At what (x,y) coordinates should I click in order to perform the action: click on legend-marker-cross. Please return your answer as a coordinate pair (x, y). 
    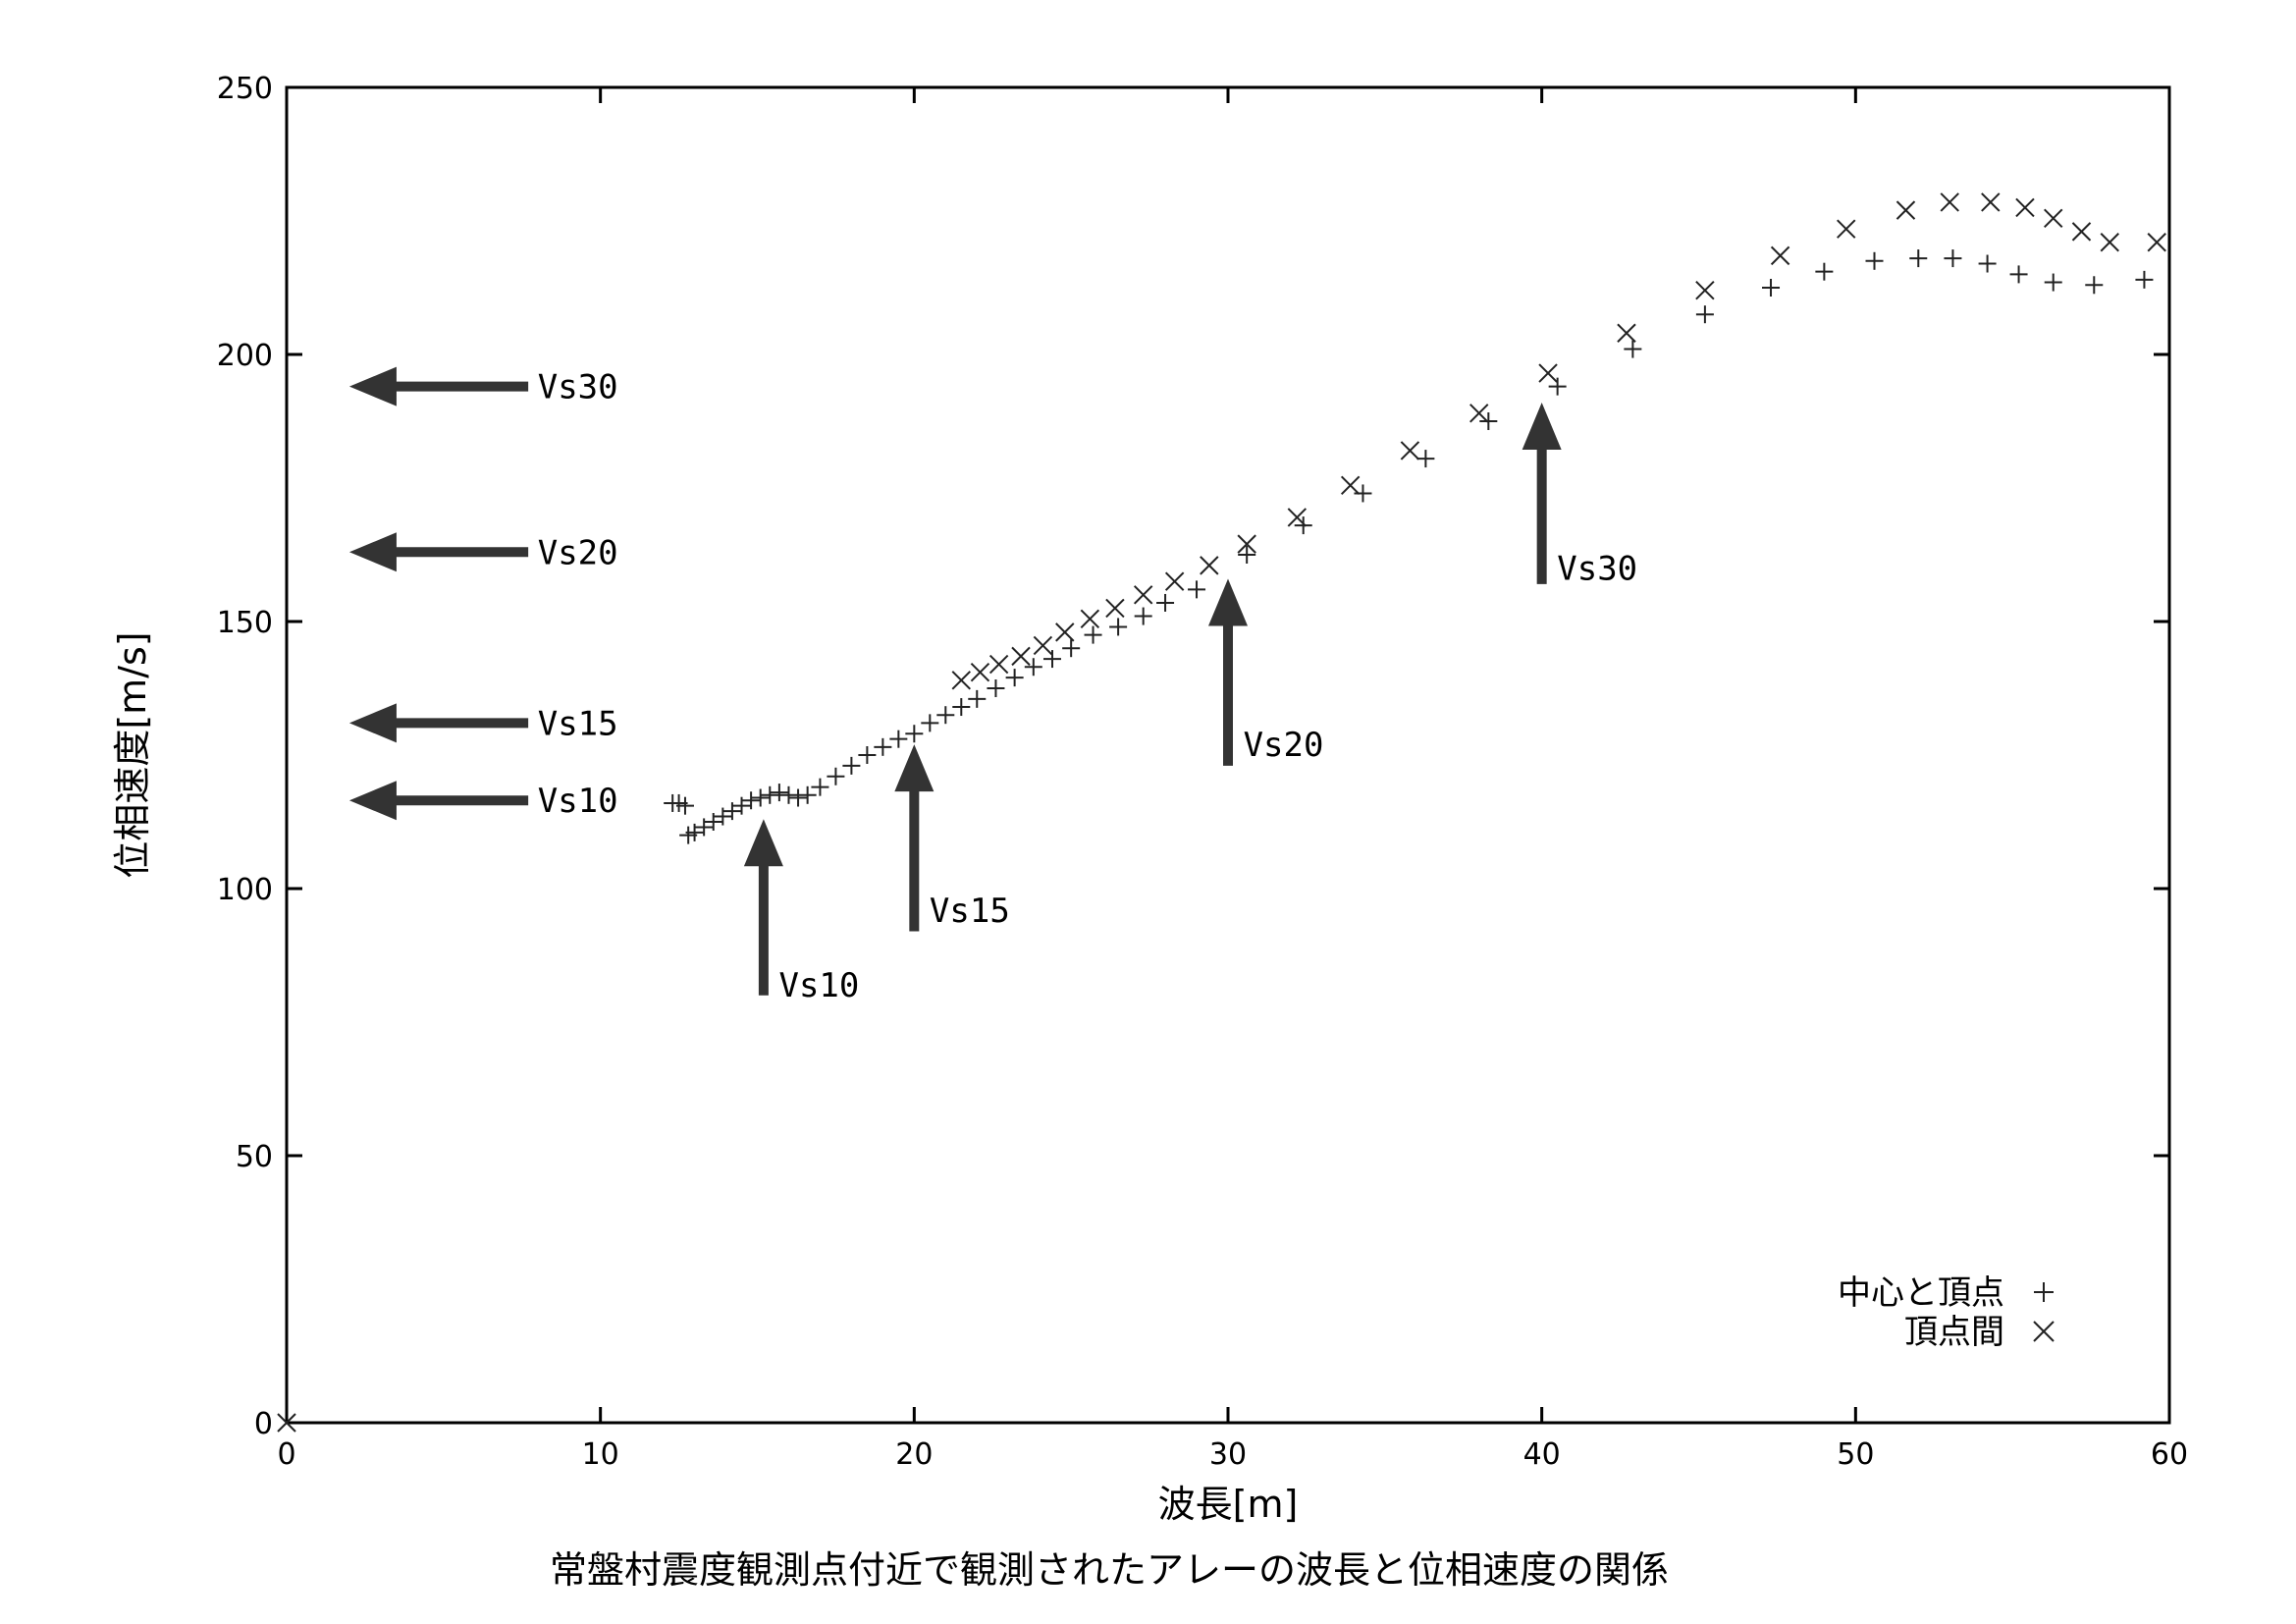
    Looking at the image, I should click on (2044, 1331).